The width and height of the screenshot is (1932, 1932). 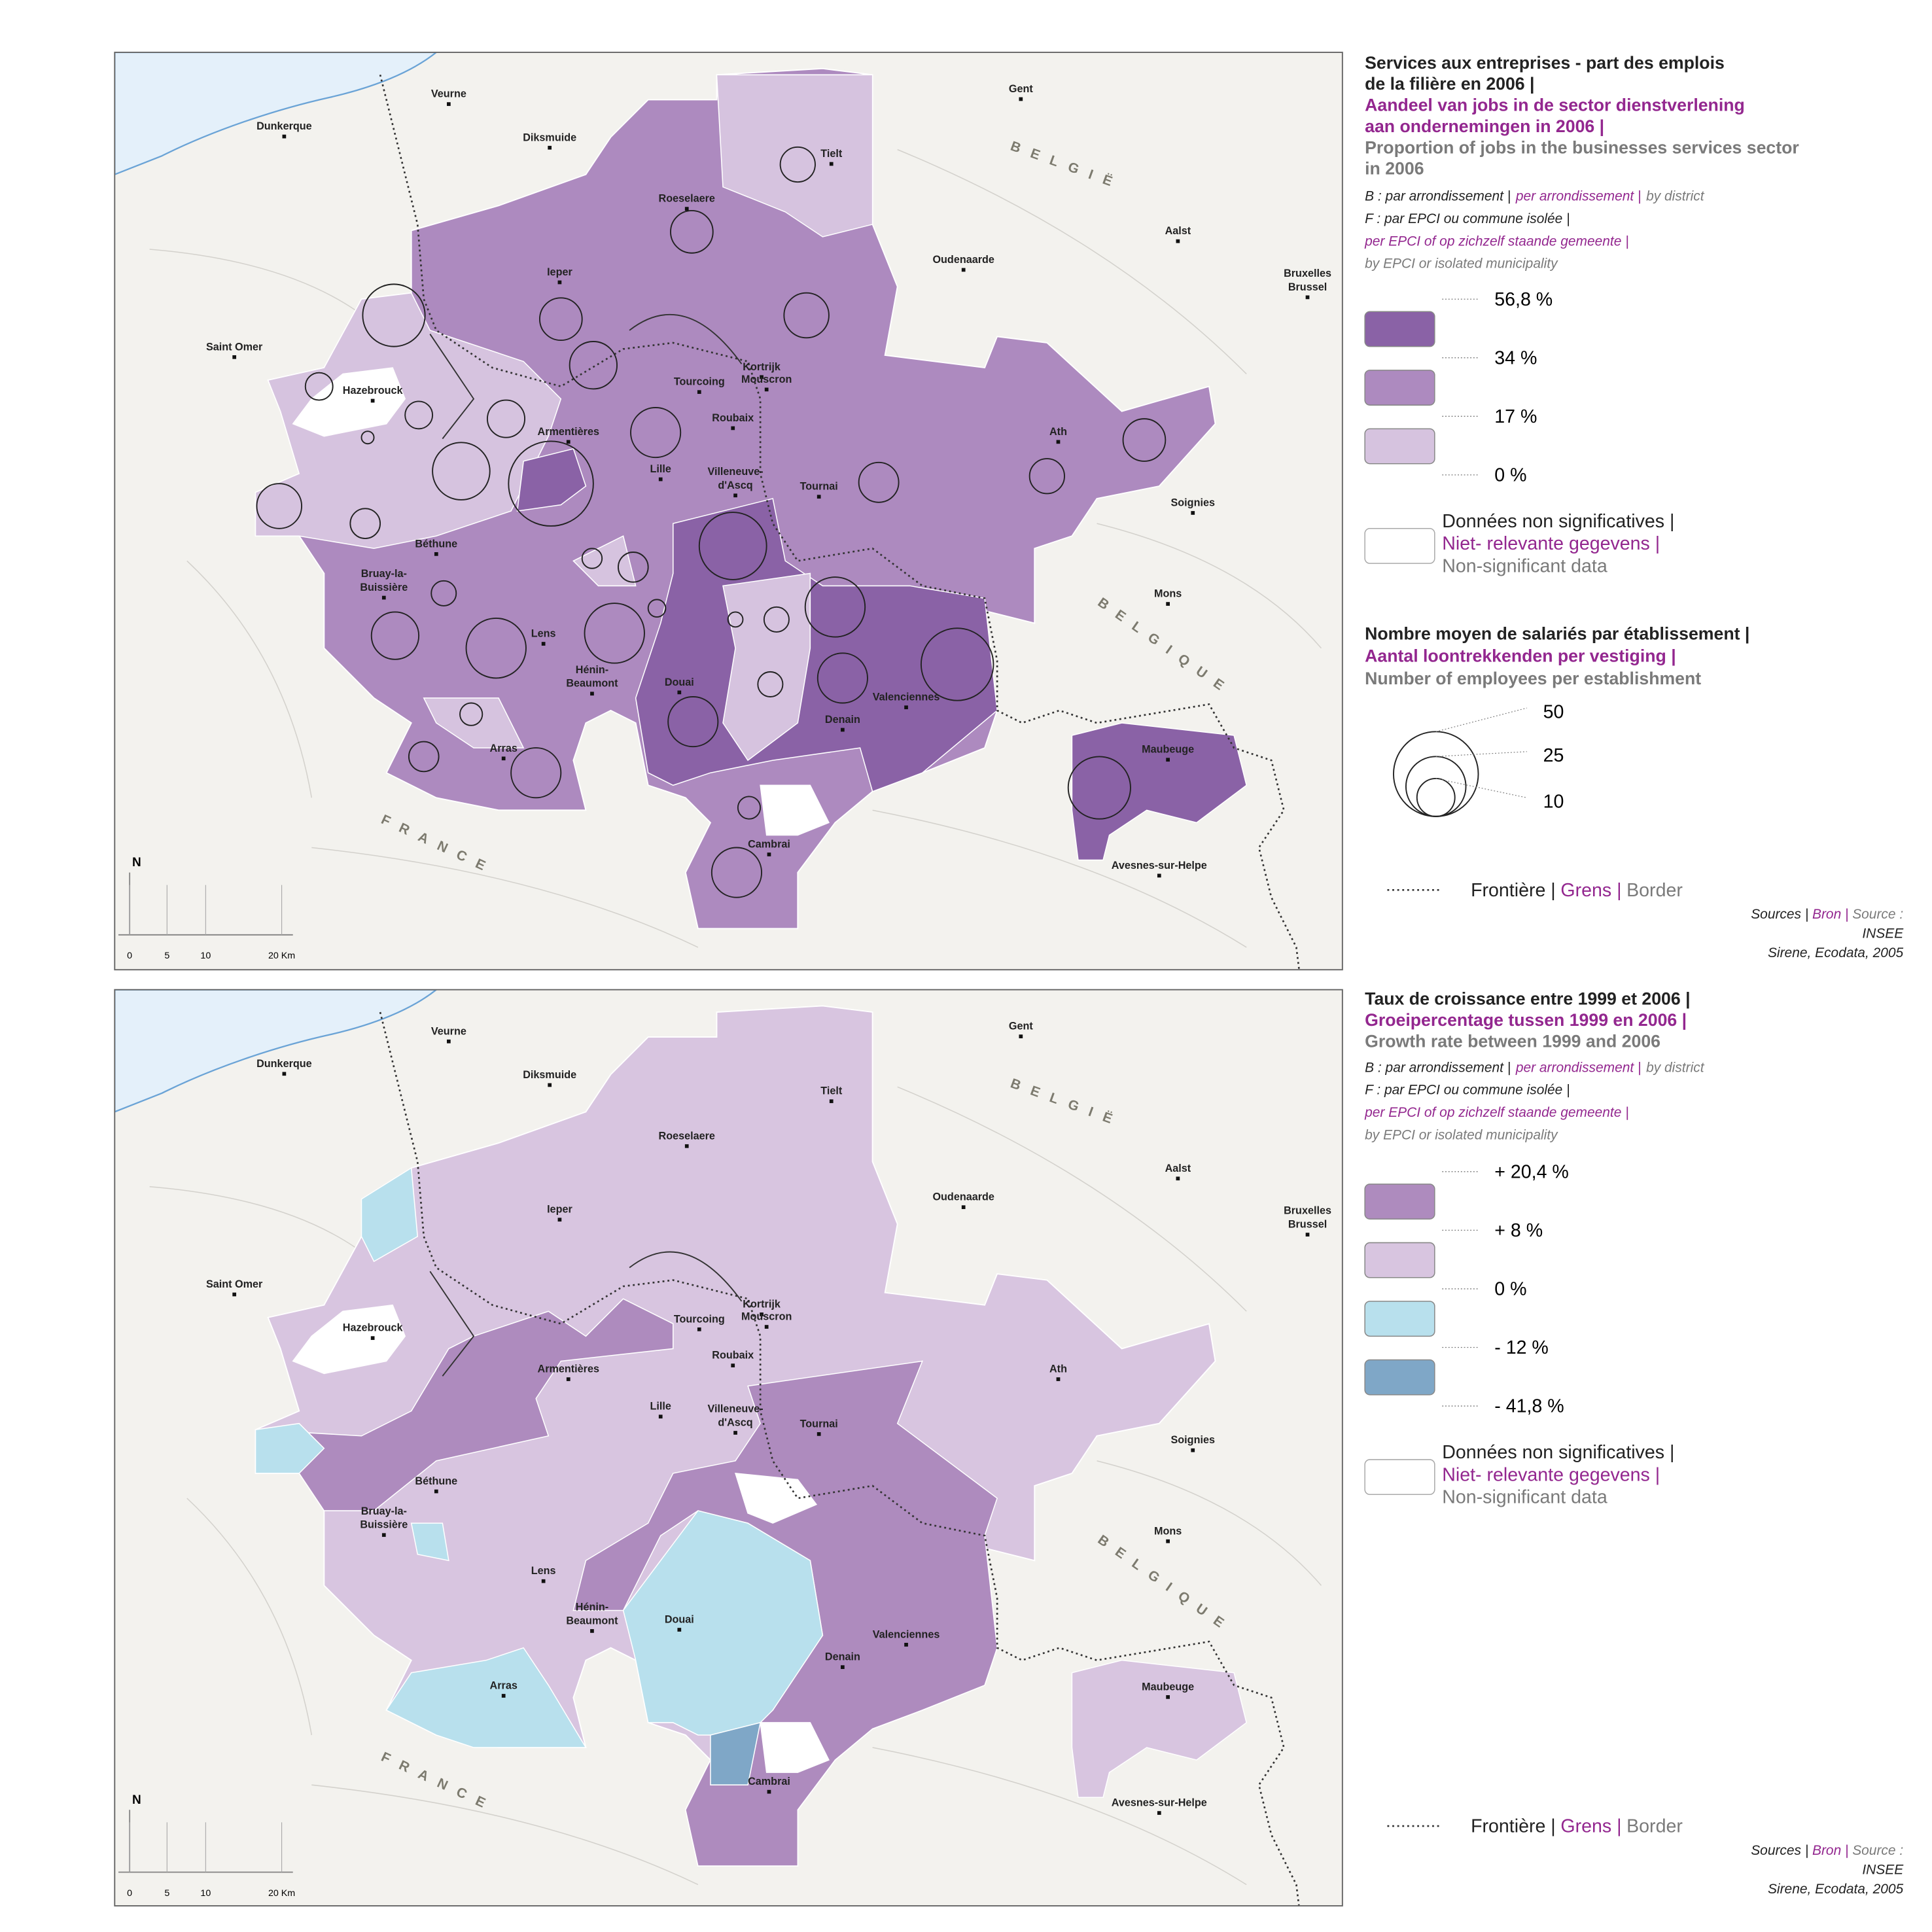 What do you see at coordinates (384, 574) in the screenshot?
I see `city-label: Bruay-la-` at bounding box center [384, 574].